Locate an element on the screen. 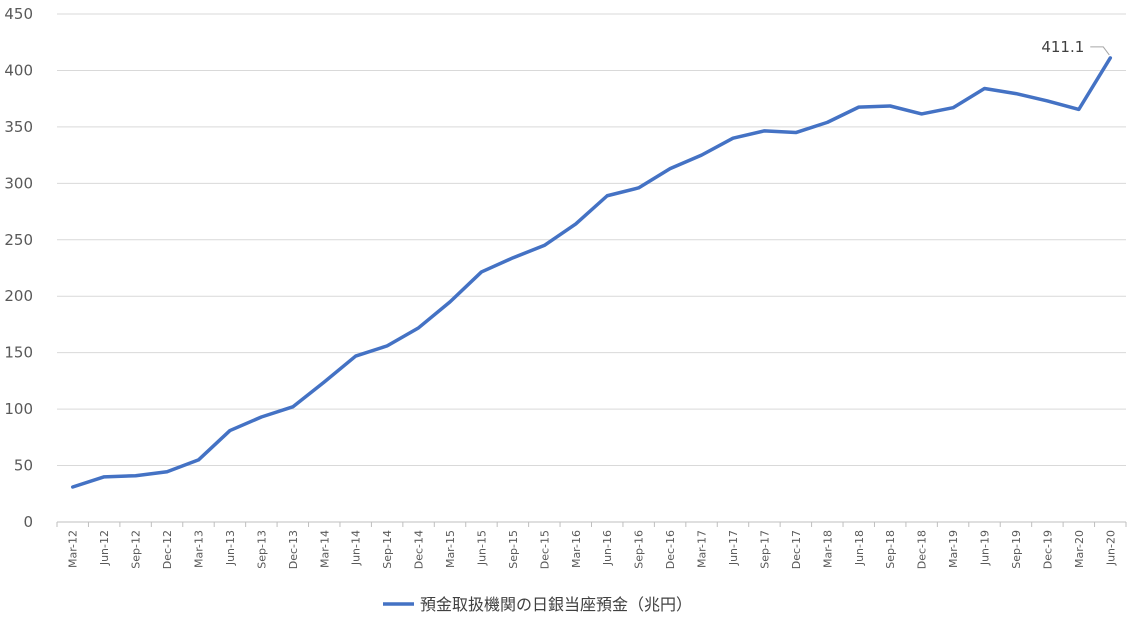 The width and height of the screenshot is (1129, 624). y-tick-label: 200 is located at coordinates (18, 296).